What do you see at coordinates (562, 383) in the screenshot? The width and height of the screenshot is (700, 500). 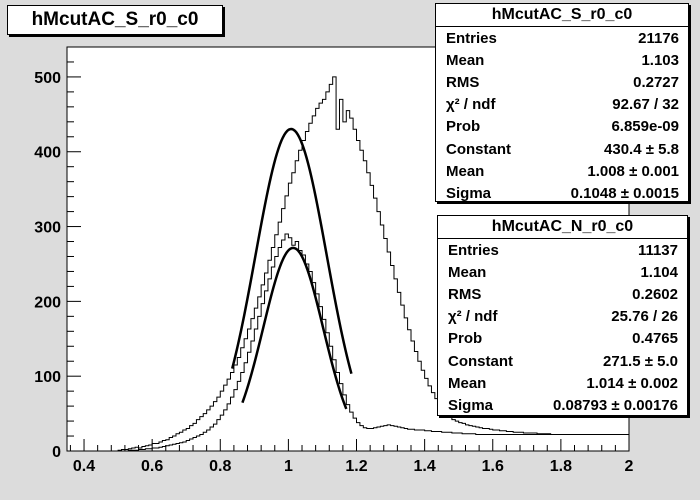 I see `stats-row: Mean 1.014 ± 0.002` at bounding box center [562, 383].